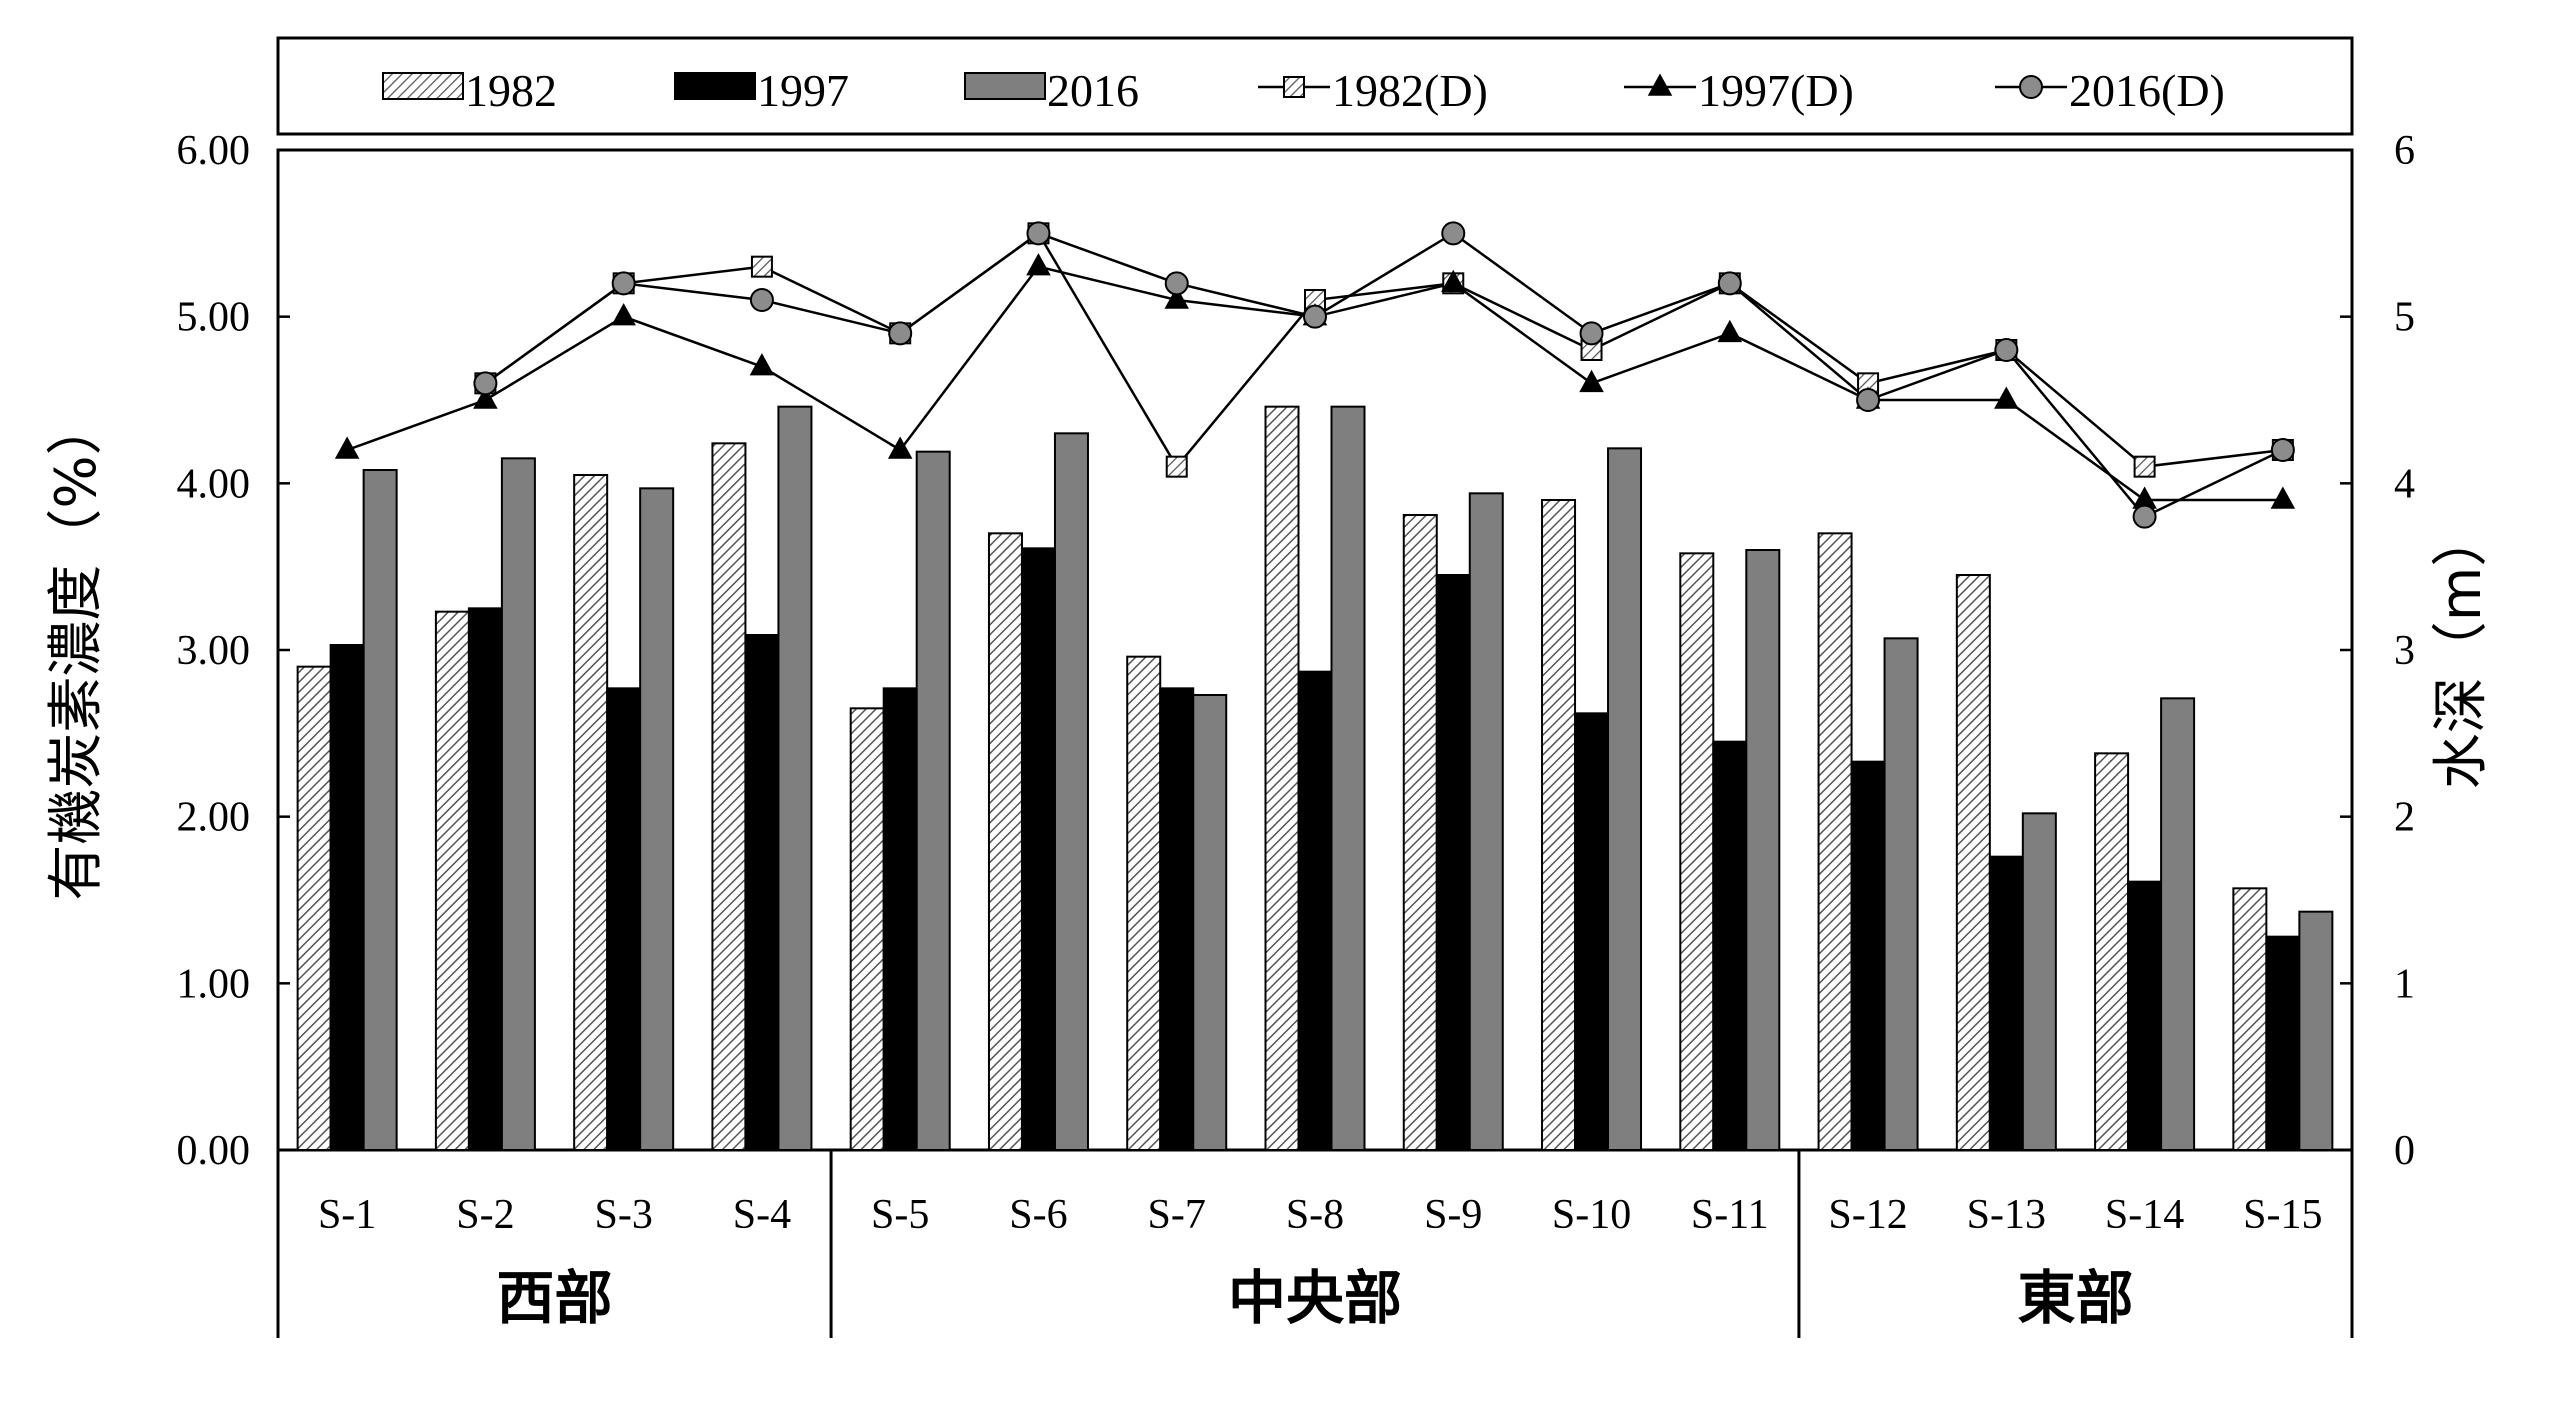 The height and width of the screenshot is (1411, 2560). What do you see at coordinates (1730, 1215) in the screenshot?
I see `x-tick-label: S-11` at bounding box center [1730, 1215].